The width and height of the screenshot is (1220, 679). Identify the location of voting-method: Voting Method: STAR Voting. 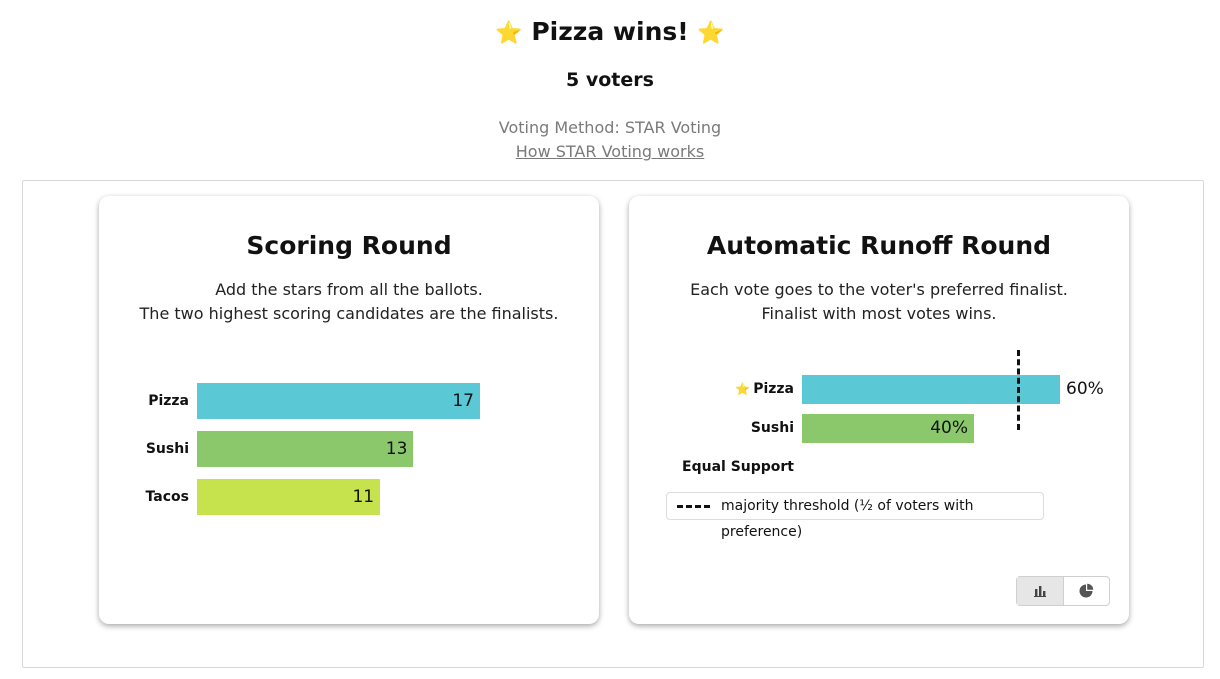
(610, 127).